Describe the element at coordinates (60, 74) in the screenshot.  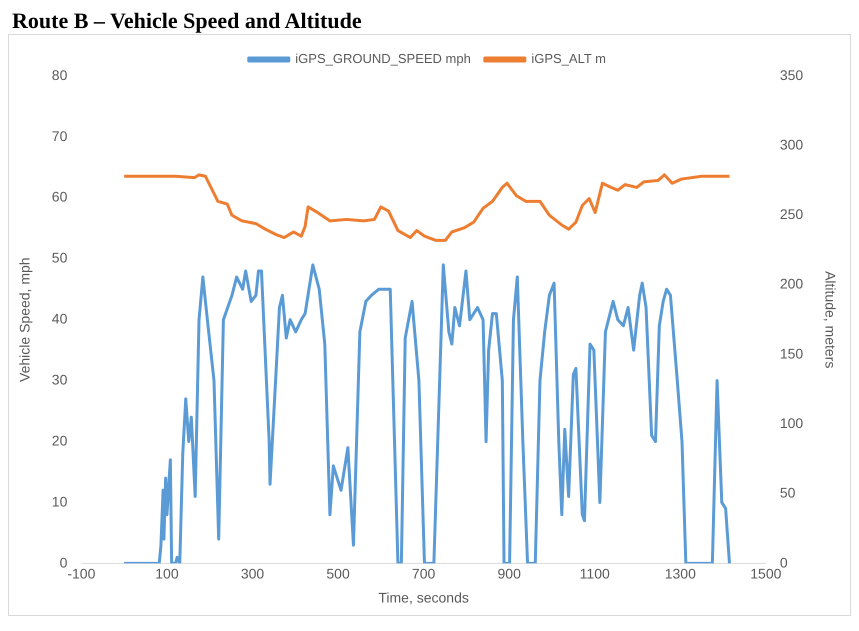
I see `y-tick-label: 80` at that location.